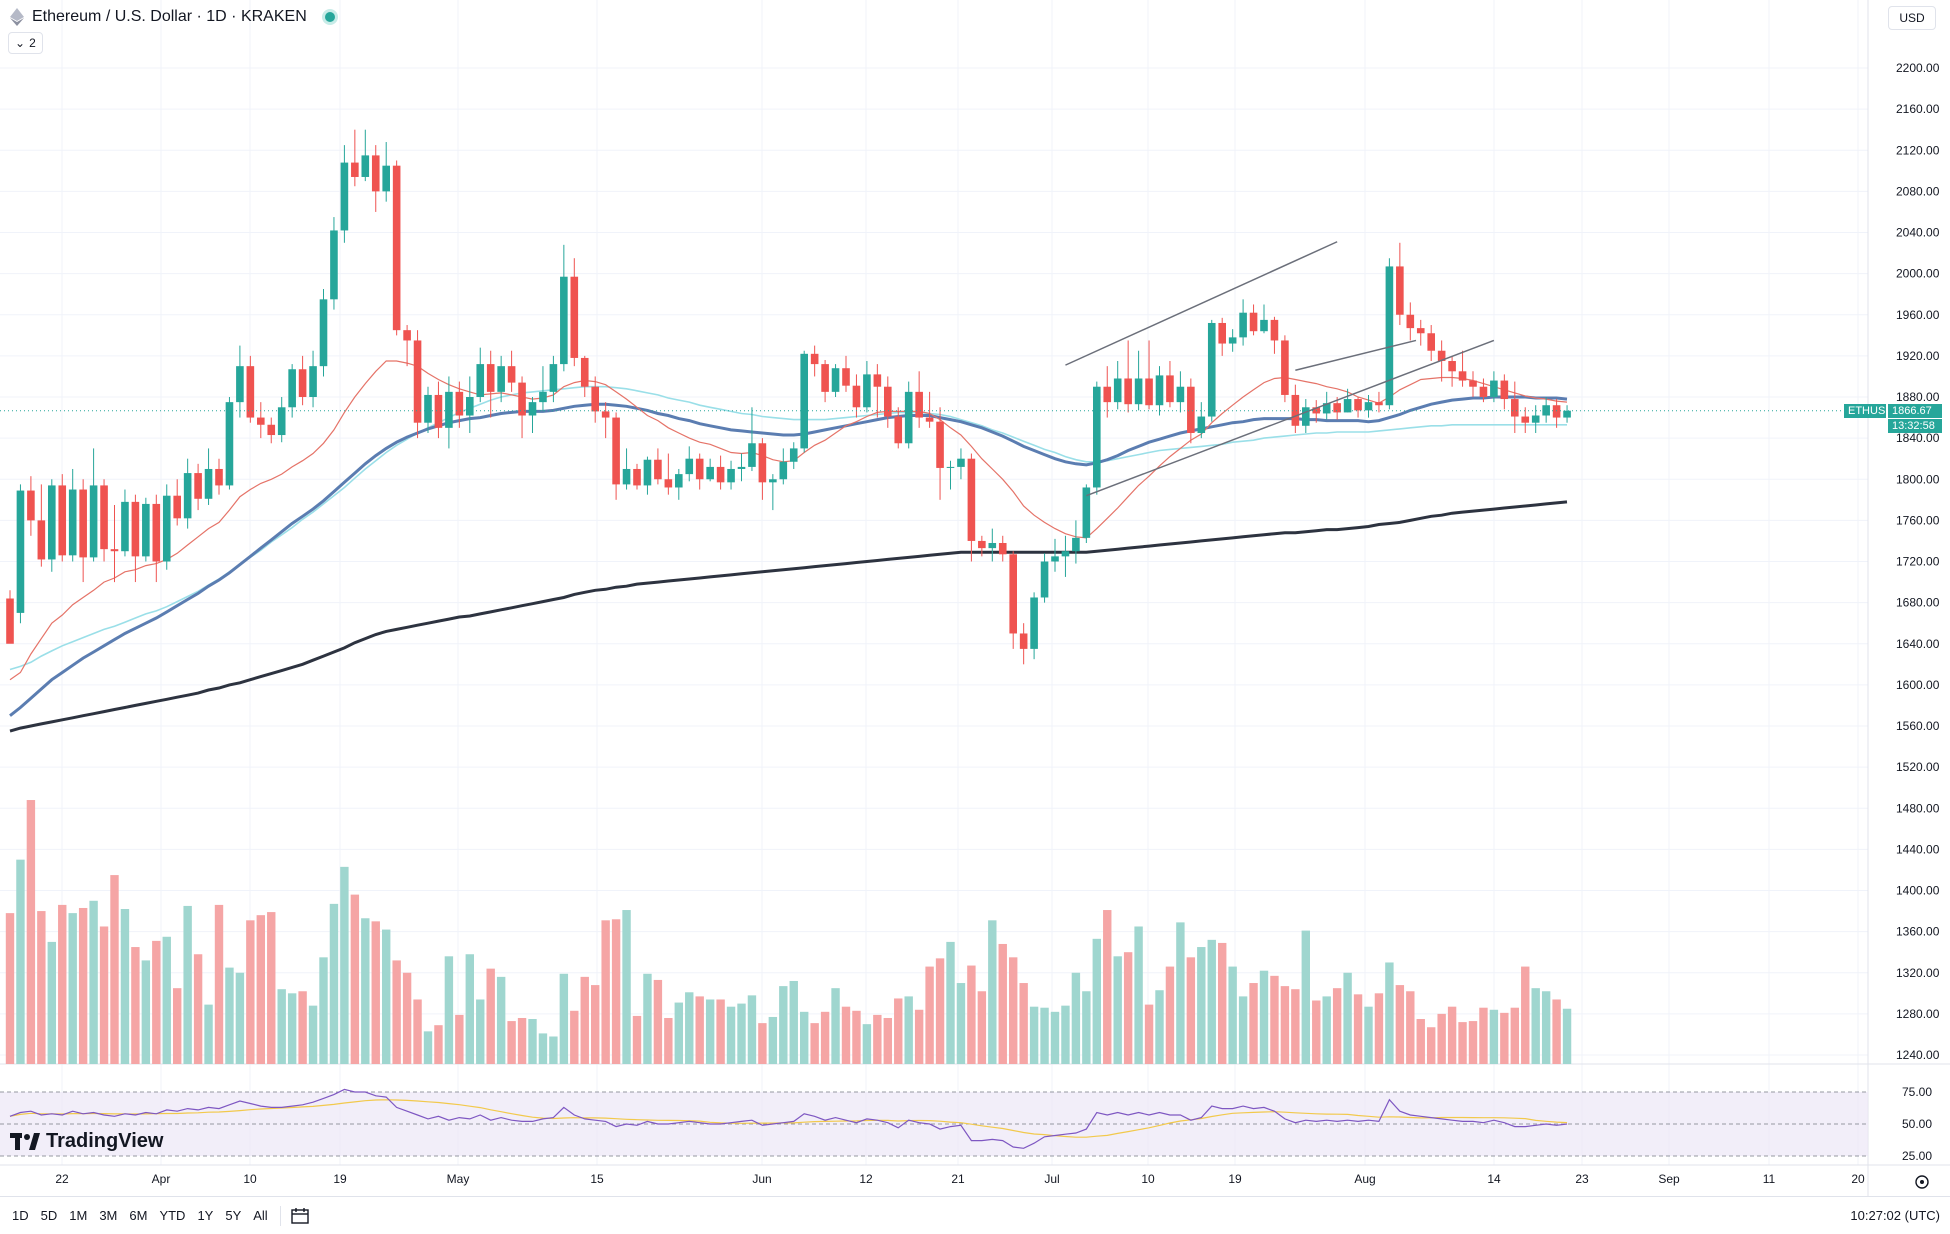 This screenshot has height=1234, width=1950. Describe the element at coordinates (25, 43) in the screenshot. I see `indicators-toggle: ⌄ 2` at that location.